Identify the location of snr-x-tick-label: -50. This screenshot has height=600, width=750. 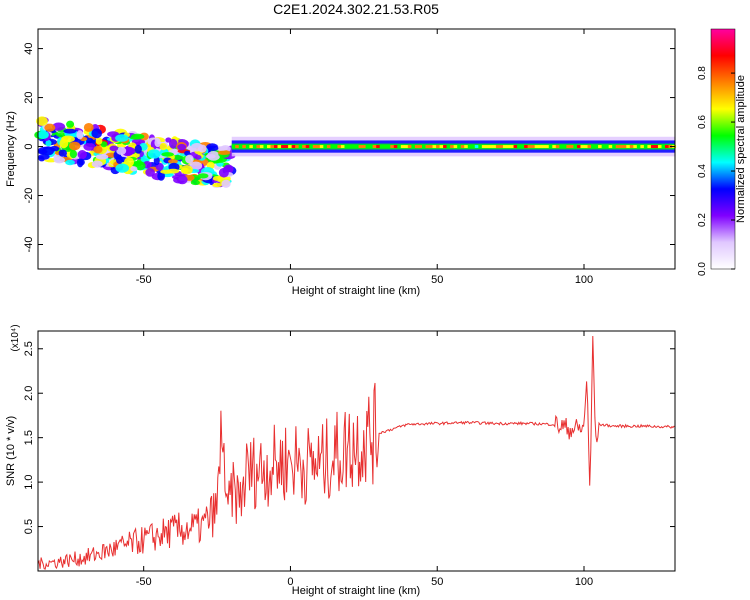
(144, 582).